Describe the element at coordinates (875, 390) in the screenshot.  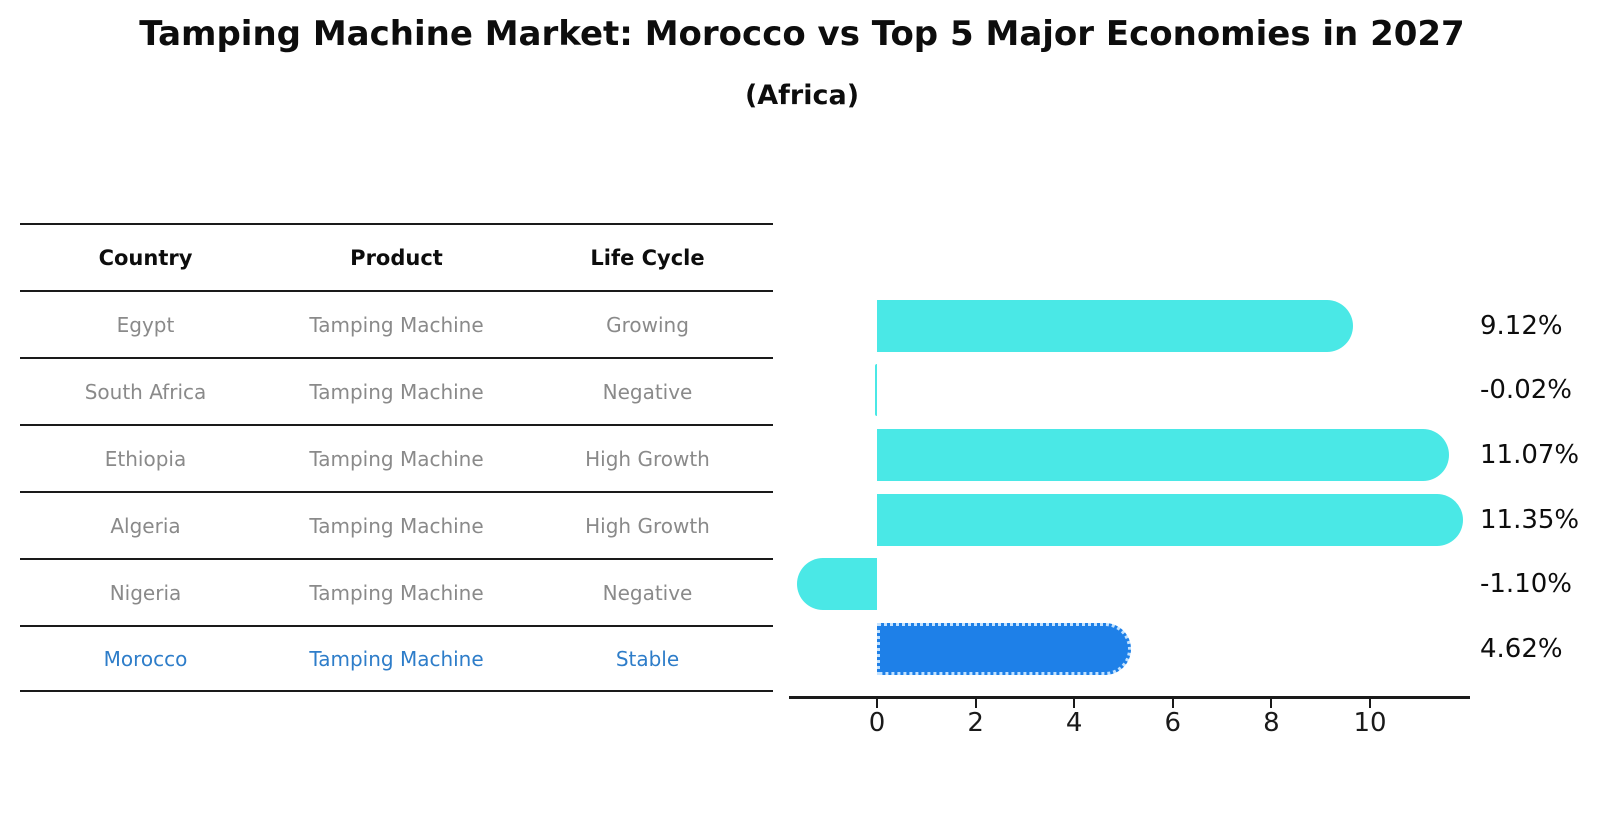
I see `bar-south-africa` at that location.